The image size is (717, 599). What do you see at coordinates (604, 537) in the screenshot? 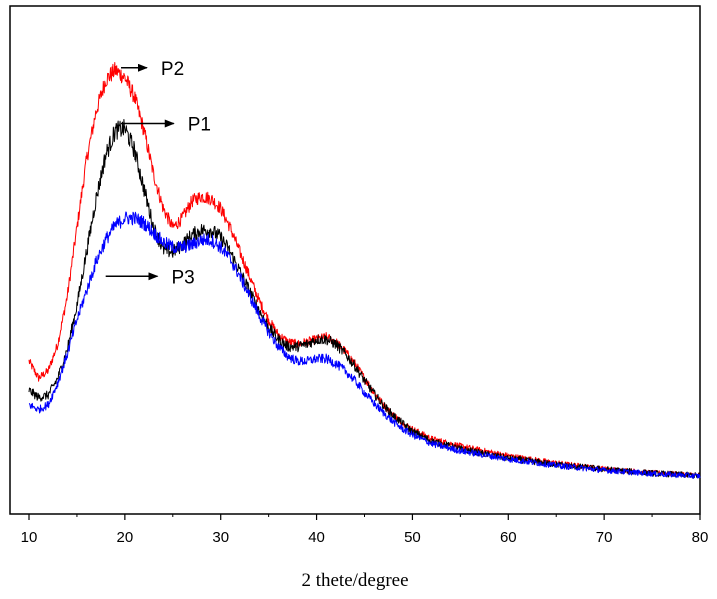
I see `x-tick-label: 70` at bounding box center [604, 537].